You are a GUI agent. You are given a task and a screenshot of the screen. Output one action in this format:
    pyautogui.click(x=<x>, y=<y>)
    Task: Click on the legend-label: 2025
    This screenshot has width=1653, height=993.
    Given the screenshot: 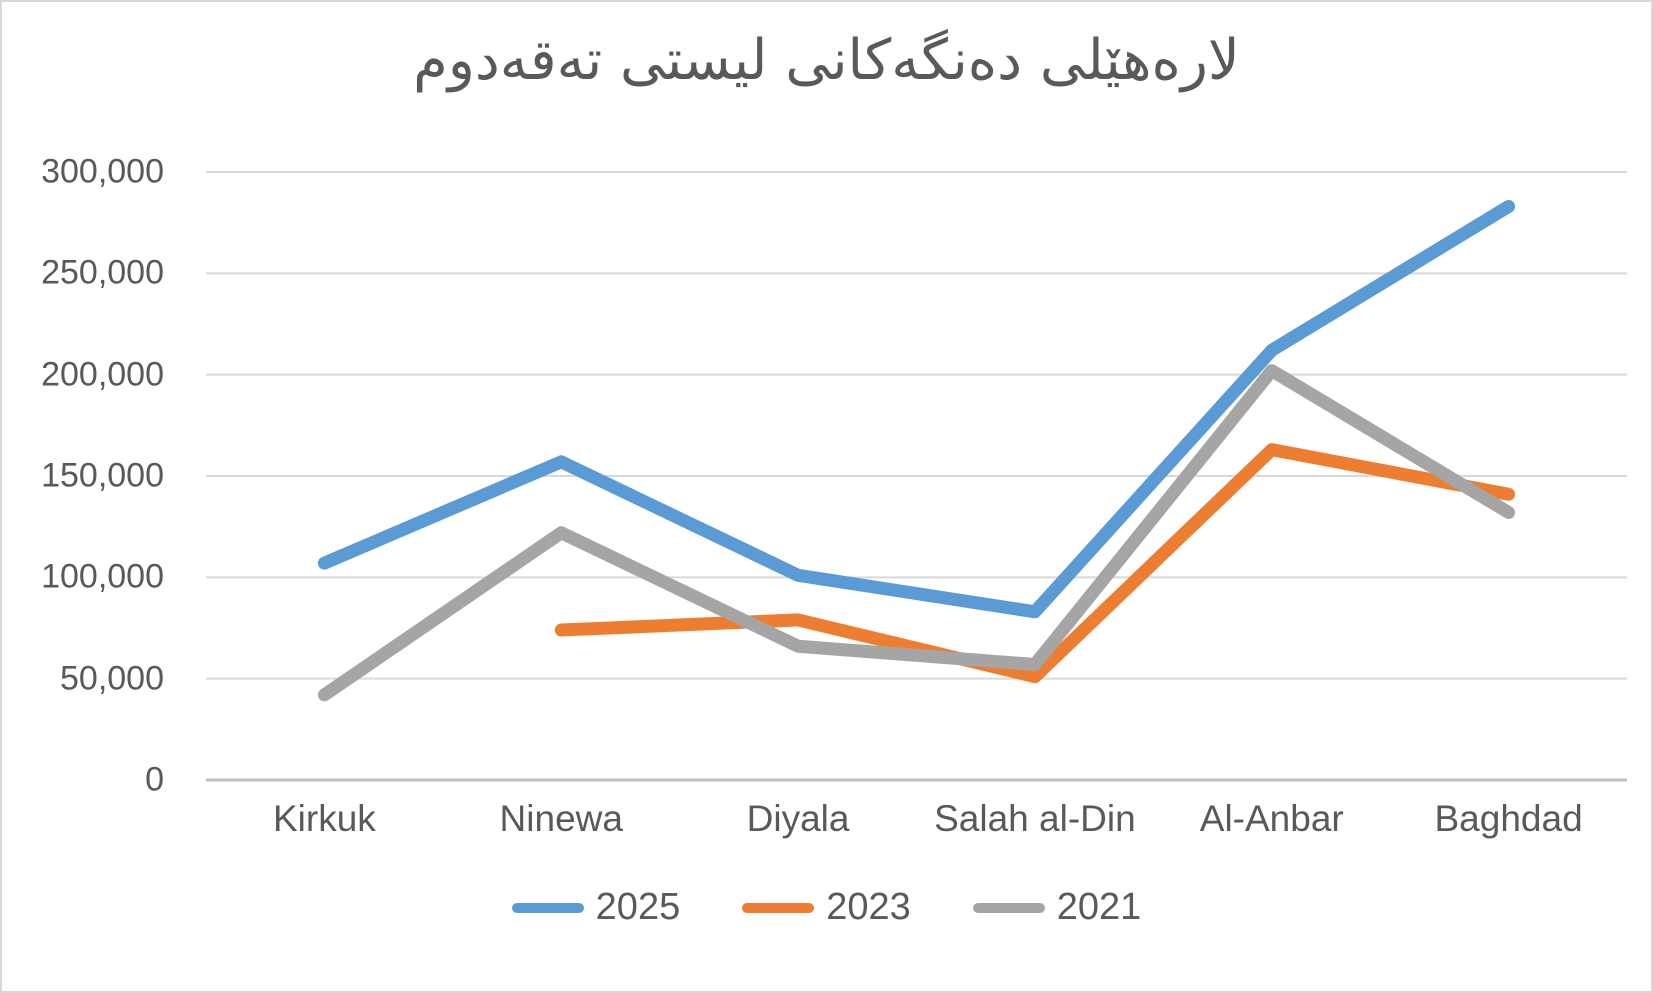 What is the action you would take?
    pyautogui.click(x=638, y=907)
    